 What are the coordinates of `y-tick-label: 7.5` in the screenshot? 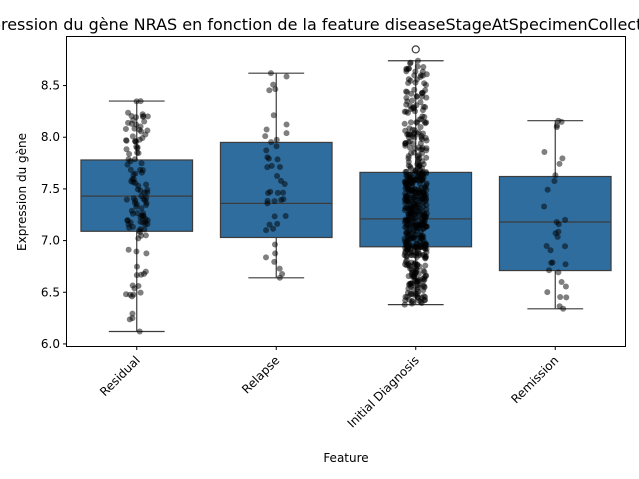 It's located at (50, 189).